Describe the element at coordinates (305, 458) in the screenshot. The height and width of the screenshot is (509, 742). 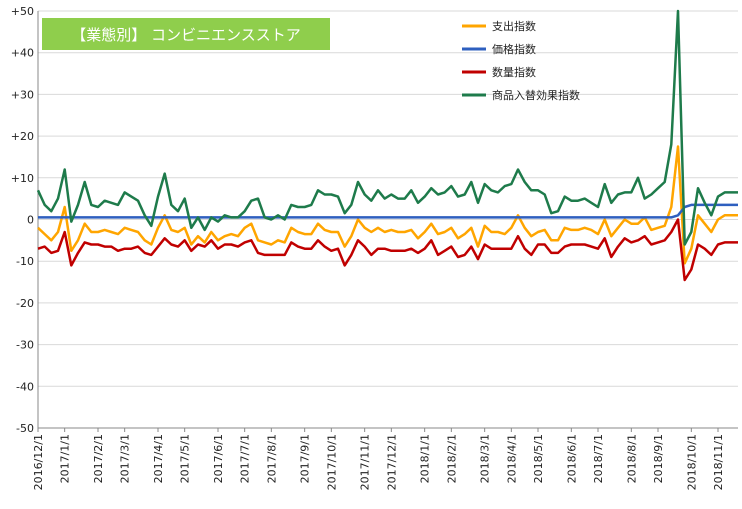
I see `x-tick-label: 2017/9/1` at that location.